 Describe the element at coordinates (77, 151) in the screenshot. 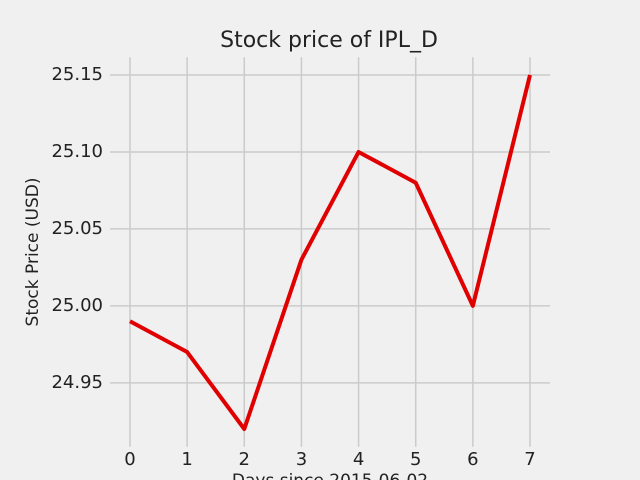

I see `y-tick-label: 25.10` at that location.